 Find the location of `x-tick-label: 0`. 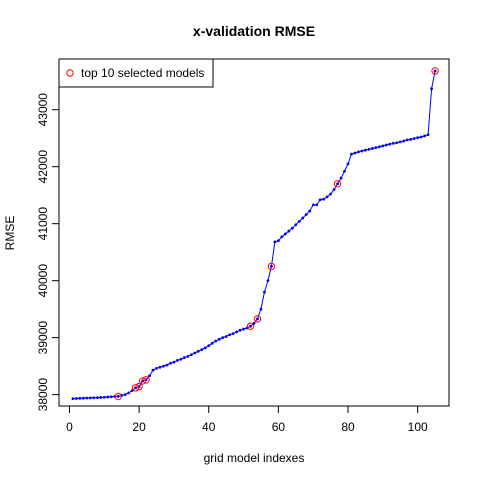

x-tick-label: 0 is located at coordinates (69, 427).